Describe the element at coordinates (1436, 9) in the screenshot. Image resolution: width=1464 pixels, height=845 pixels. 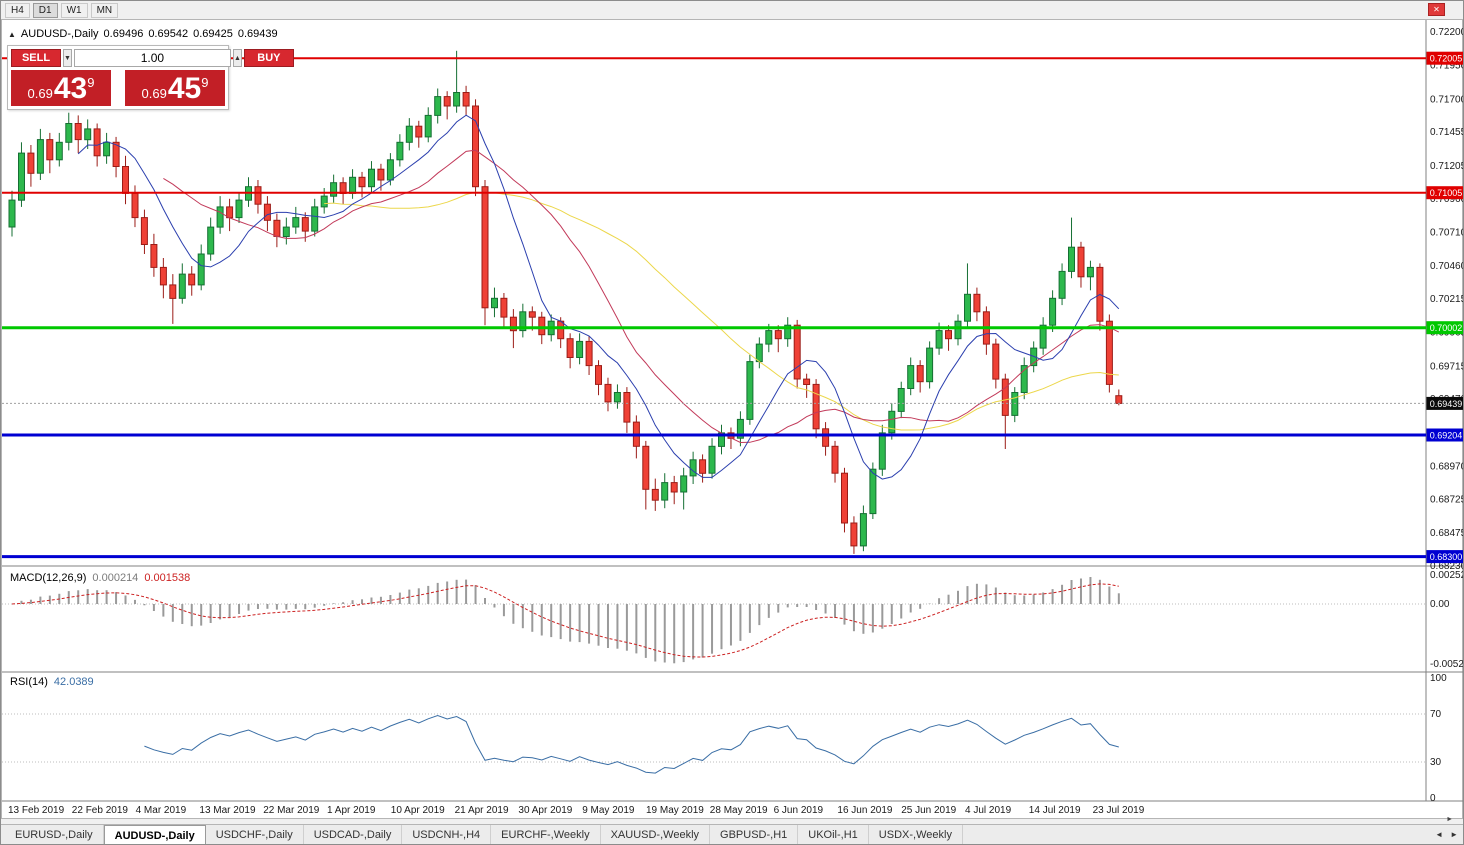
I see `close-button: ✕` at that location.